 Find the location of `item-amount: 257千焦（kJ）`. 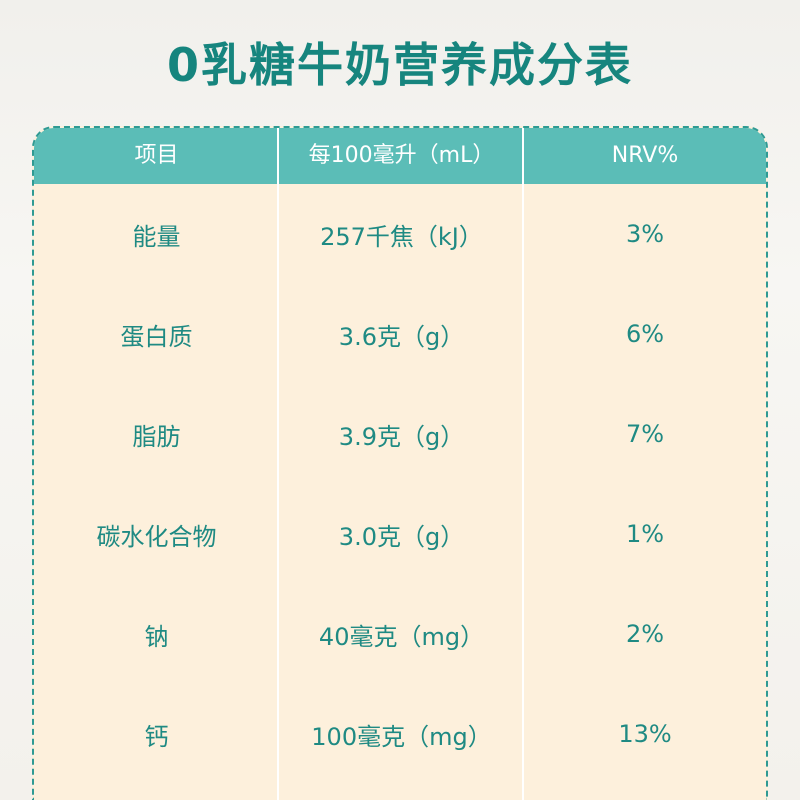

item-amount: 257千焦（kJ） is located at coordinates (401, 236).